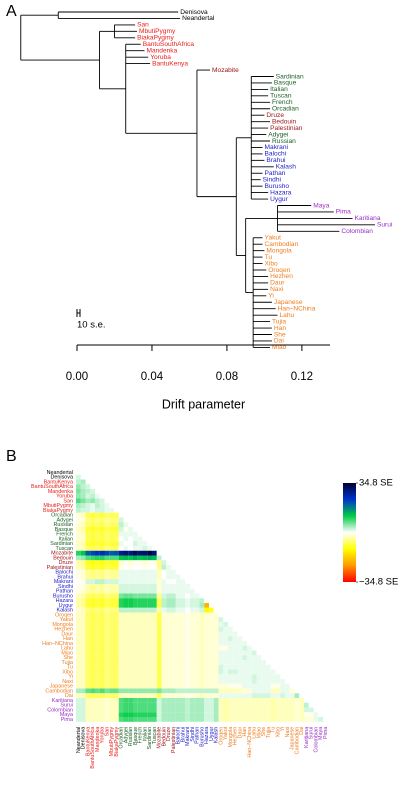 The width and height of the screenshot is (403, 800). I want to click on row-label: Balochi, so click(64, 573).